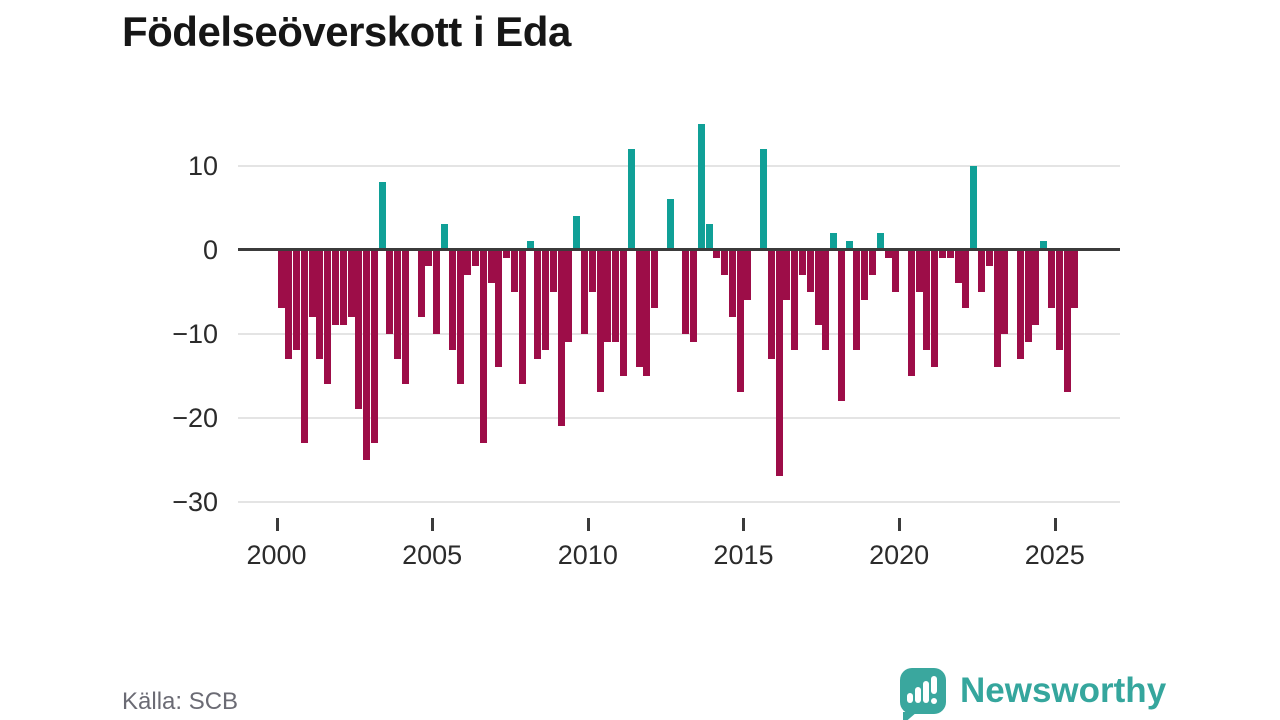  What do you see at coordinates (367, 354) in the screenshot?
I see `bar-2002-Q4` at bounding box center [367, 354].